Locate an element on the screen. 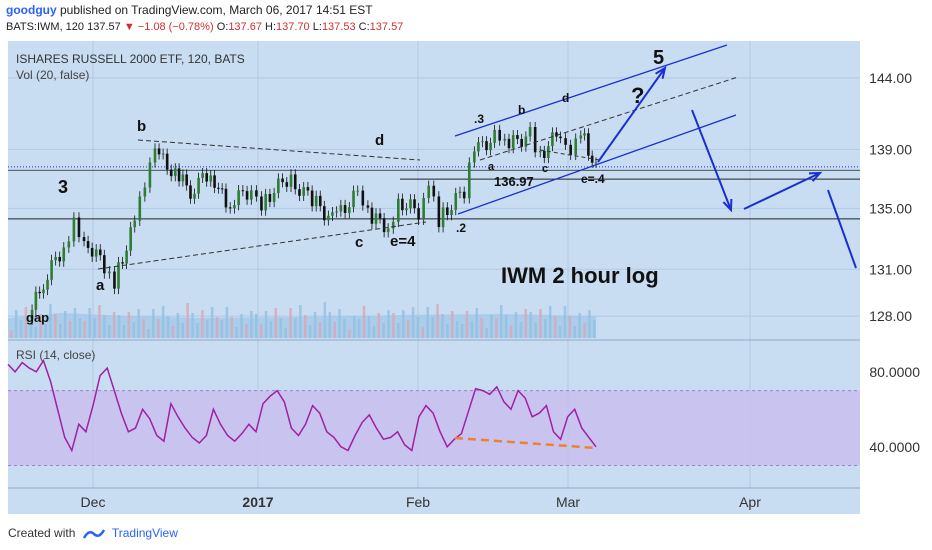 The image size is (932, 550). wave-label: e=.4 is located at coordinates (593, 179).